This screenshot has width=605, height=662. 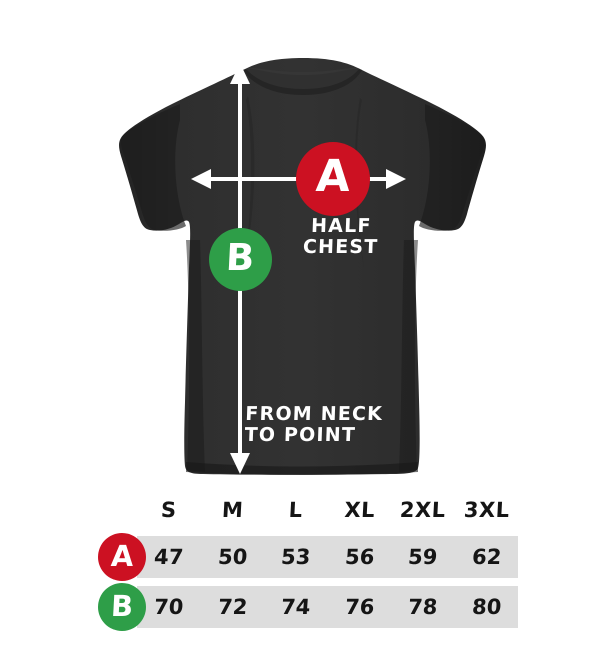 I want to click on row-badge-a: A, so click(x=122, y=557).